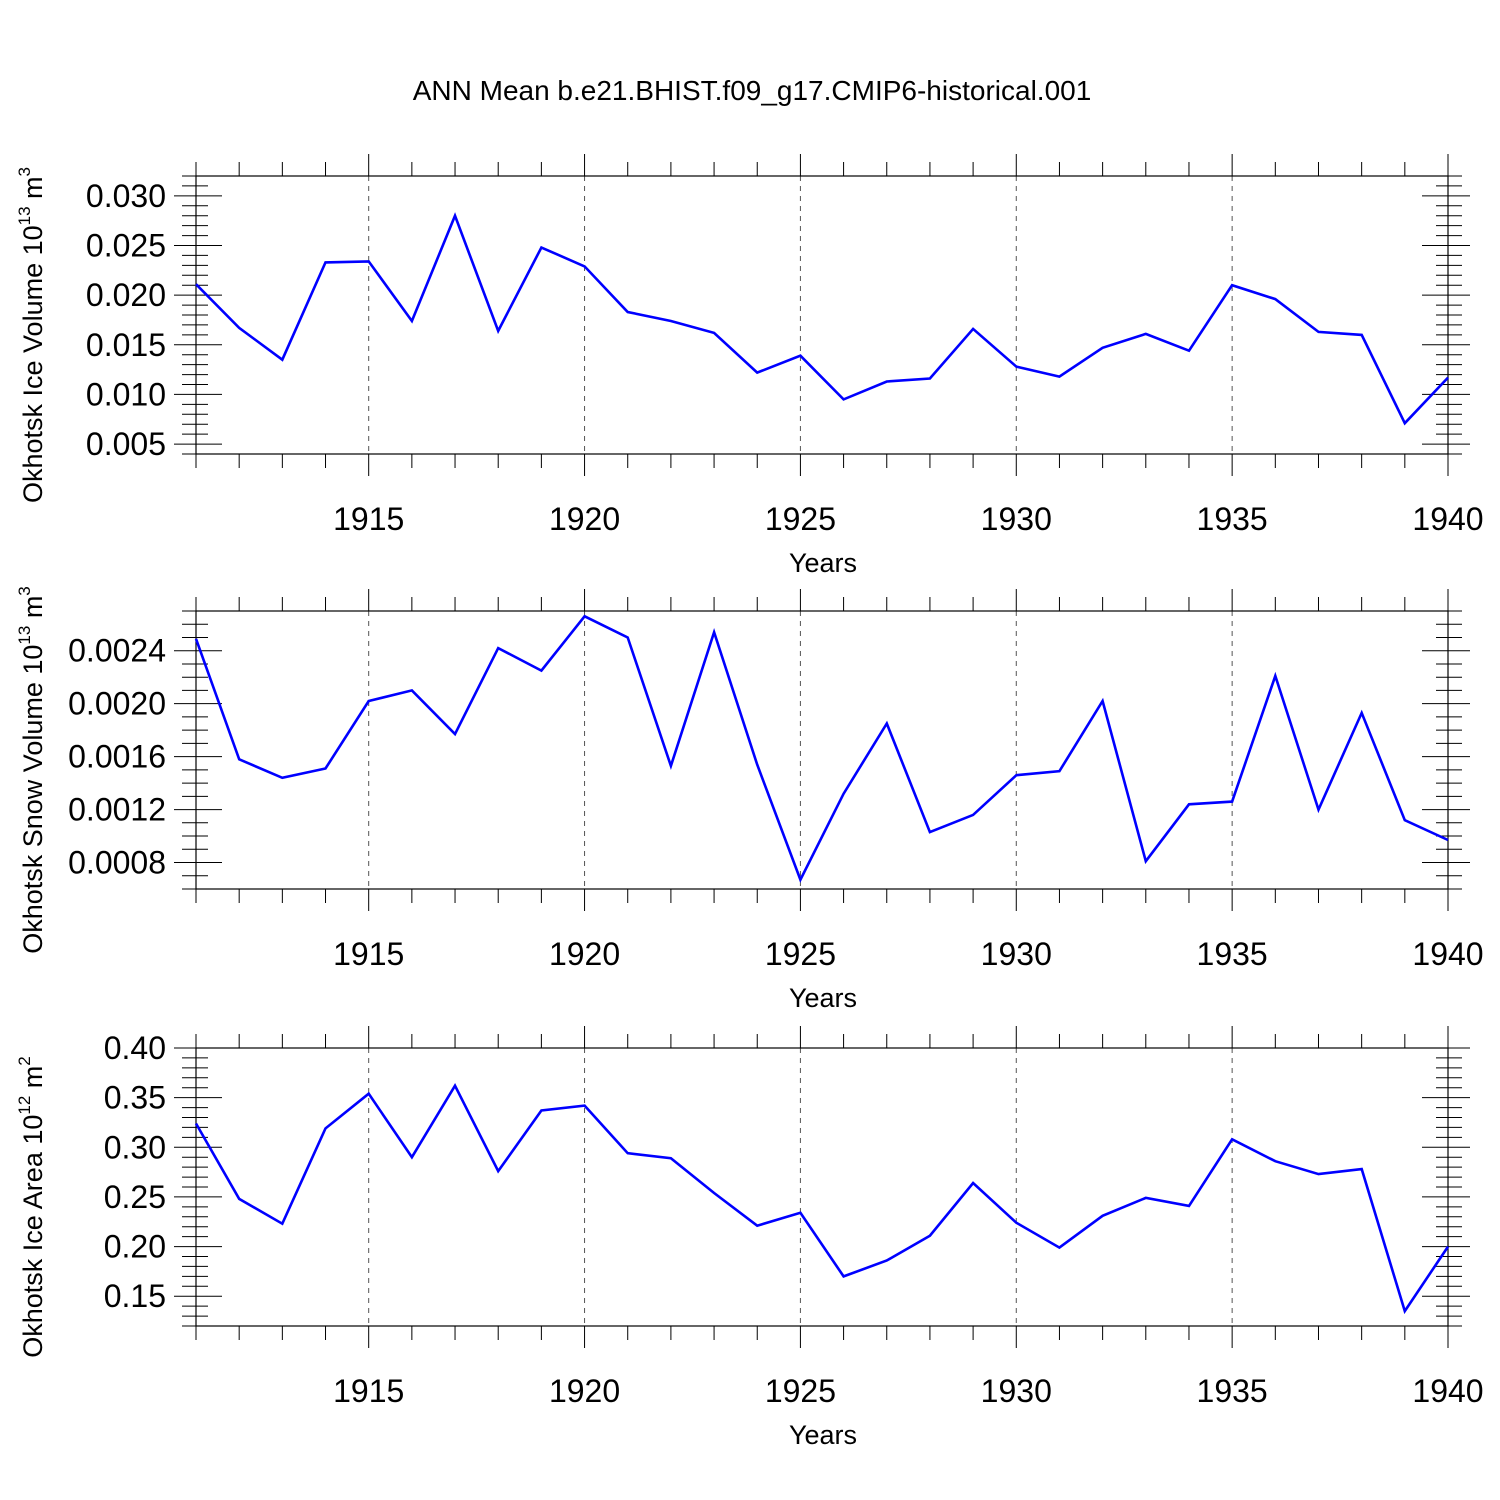  I want to click on y-tick-label-0.0024: 0.0024, so click(117, 651).